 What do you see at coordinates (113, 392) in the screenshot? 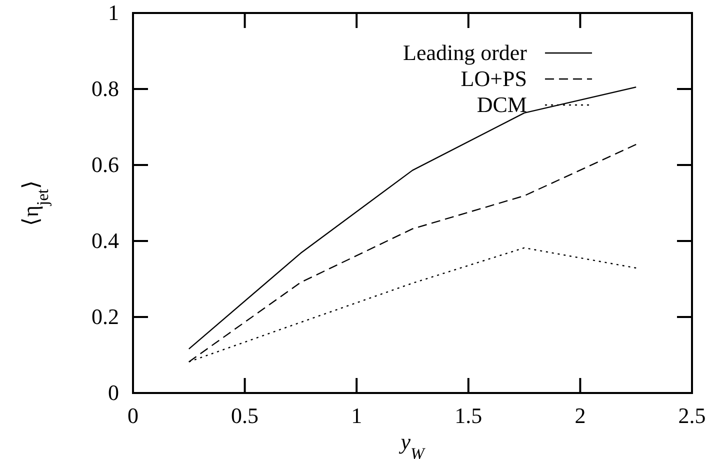
I see `y-tick-label: 0` at bounding box center [113, 392].